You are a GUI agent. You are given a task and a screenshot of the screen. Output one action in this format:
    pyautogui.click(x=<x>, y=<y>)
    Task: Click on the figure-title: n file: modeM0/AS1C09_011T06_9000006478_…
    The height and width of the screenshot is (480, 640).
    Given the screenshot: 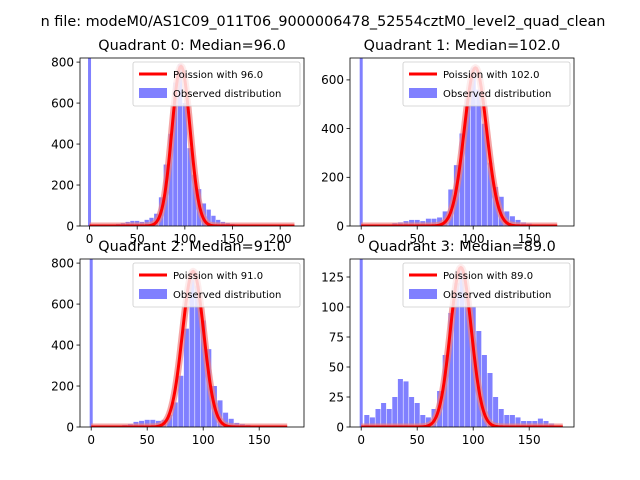 What is the action you would take?
    pyautogui.click(x=323, y=22)
    